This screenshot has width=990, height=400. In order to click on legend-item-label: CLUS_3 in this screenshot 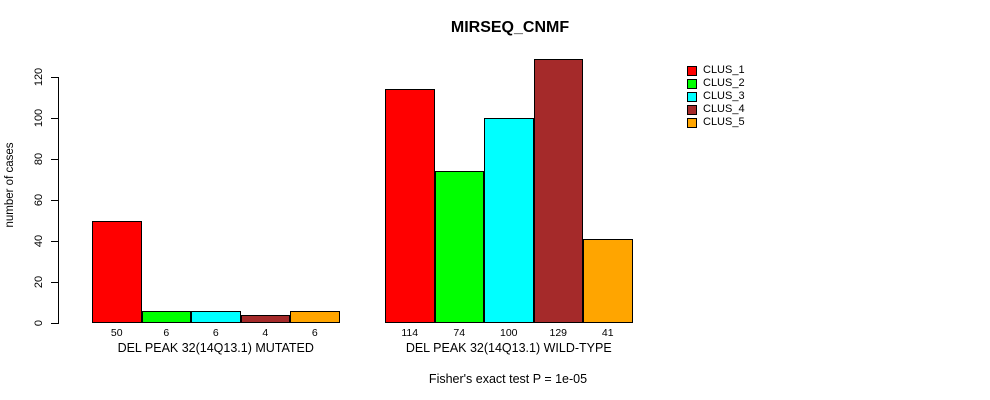, I will do `click(724, 96)`.